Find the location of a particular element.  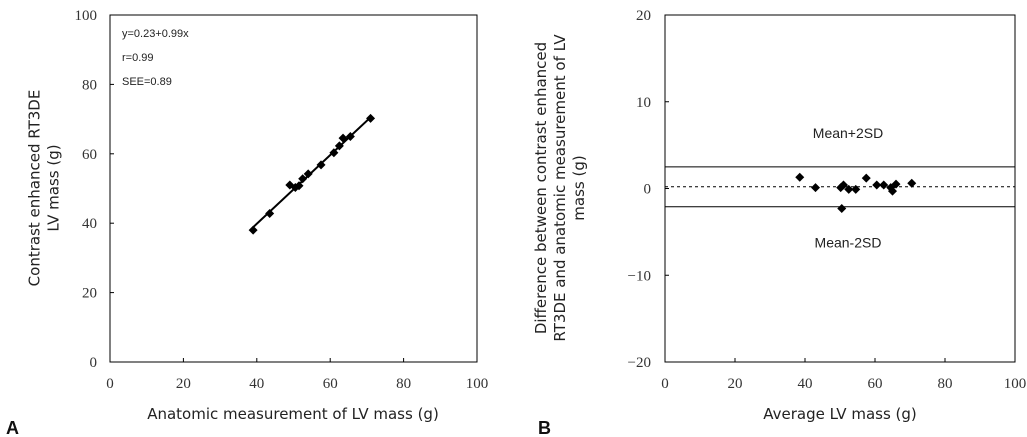

y-tick-label-b: 0 is located at coordinates (648, 190).